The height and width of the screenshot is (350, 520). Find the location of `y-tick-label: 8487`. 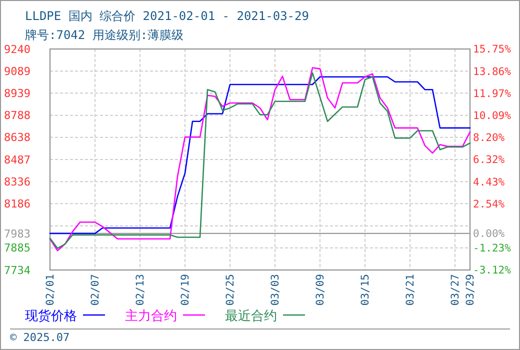

y-tick-label: 8487 is located at coordinates (17, 159).